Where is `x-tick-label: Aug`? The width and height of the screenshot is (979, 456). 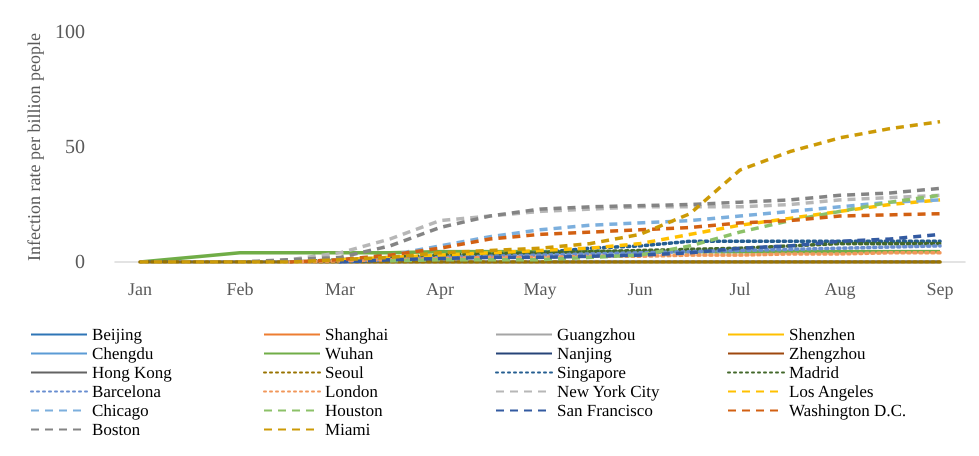
x-tick-label: Aug is located at coordinates (840, 289).